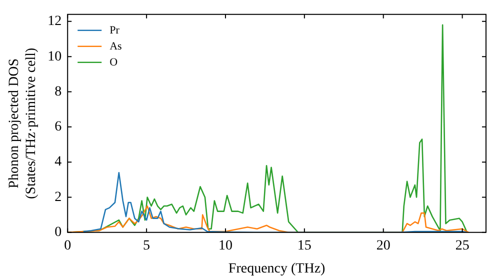  I want to click on x-tick-label: 0, so click(68, 246).